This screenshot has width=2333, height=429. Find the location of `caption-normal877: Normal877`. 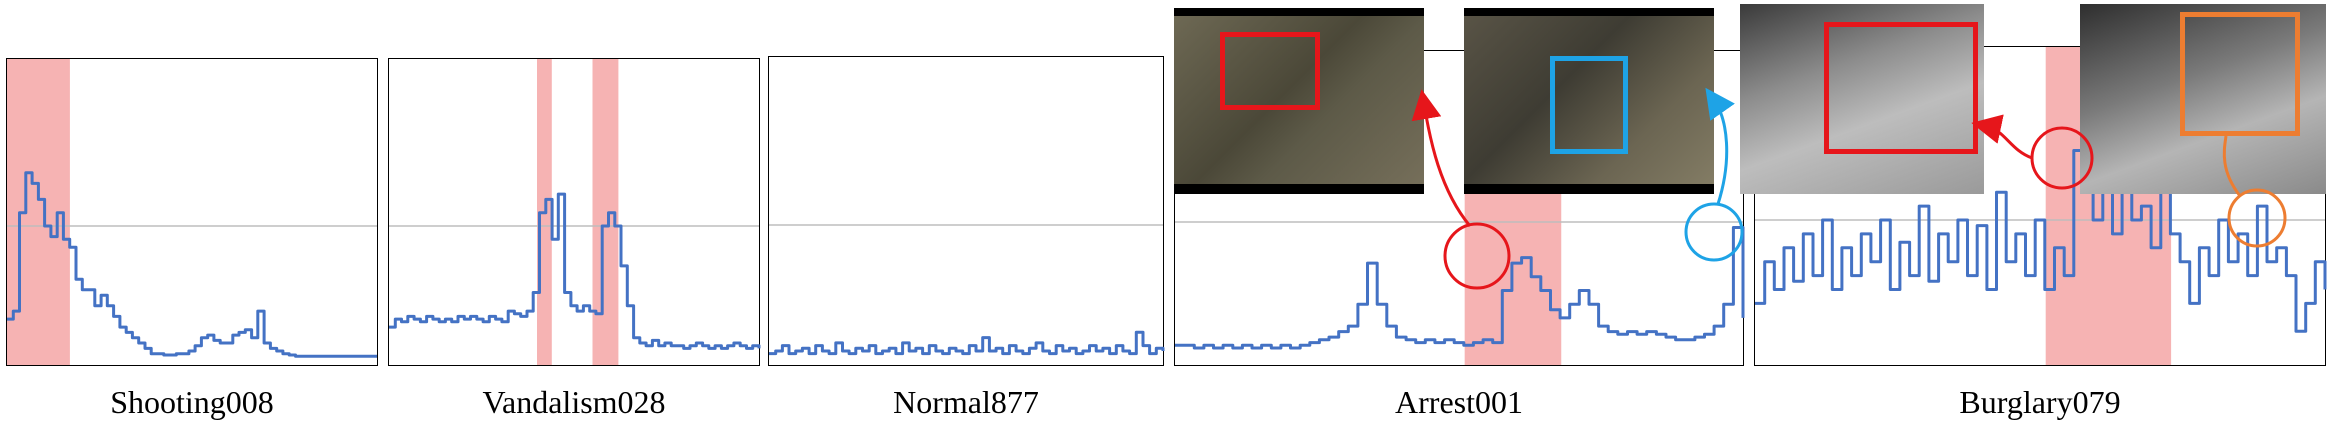

caption-normal877: Normal877 is located at coordinates (966, 402).